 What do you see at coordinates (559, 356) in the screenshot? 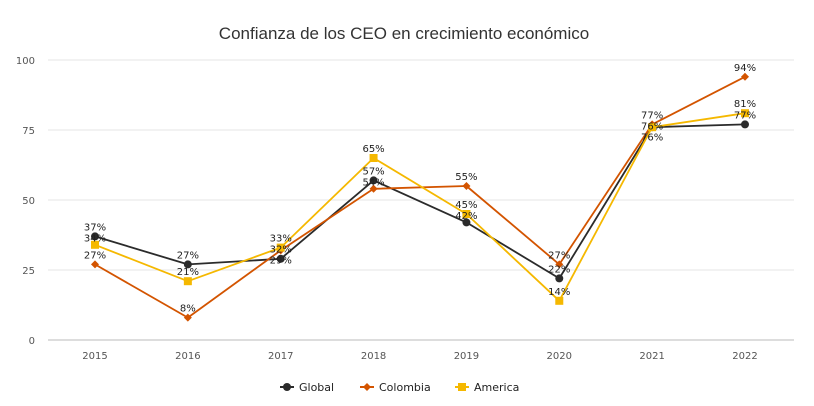
I see `x-tick-label: 2020` at bounding box center [559, 356].